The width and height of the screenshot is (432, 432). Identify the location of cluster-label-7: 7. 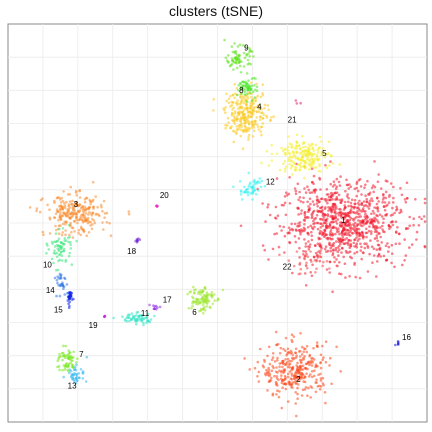
(81, 354).